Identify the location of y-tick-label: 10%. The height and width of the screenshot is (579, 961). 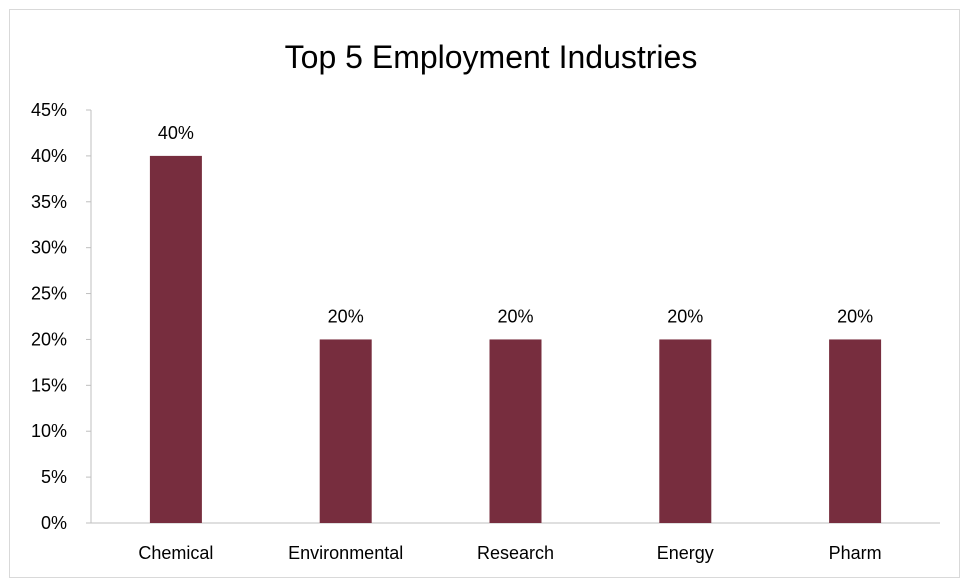
(49, 431).